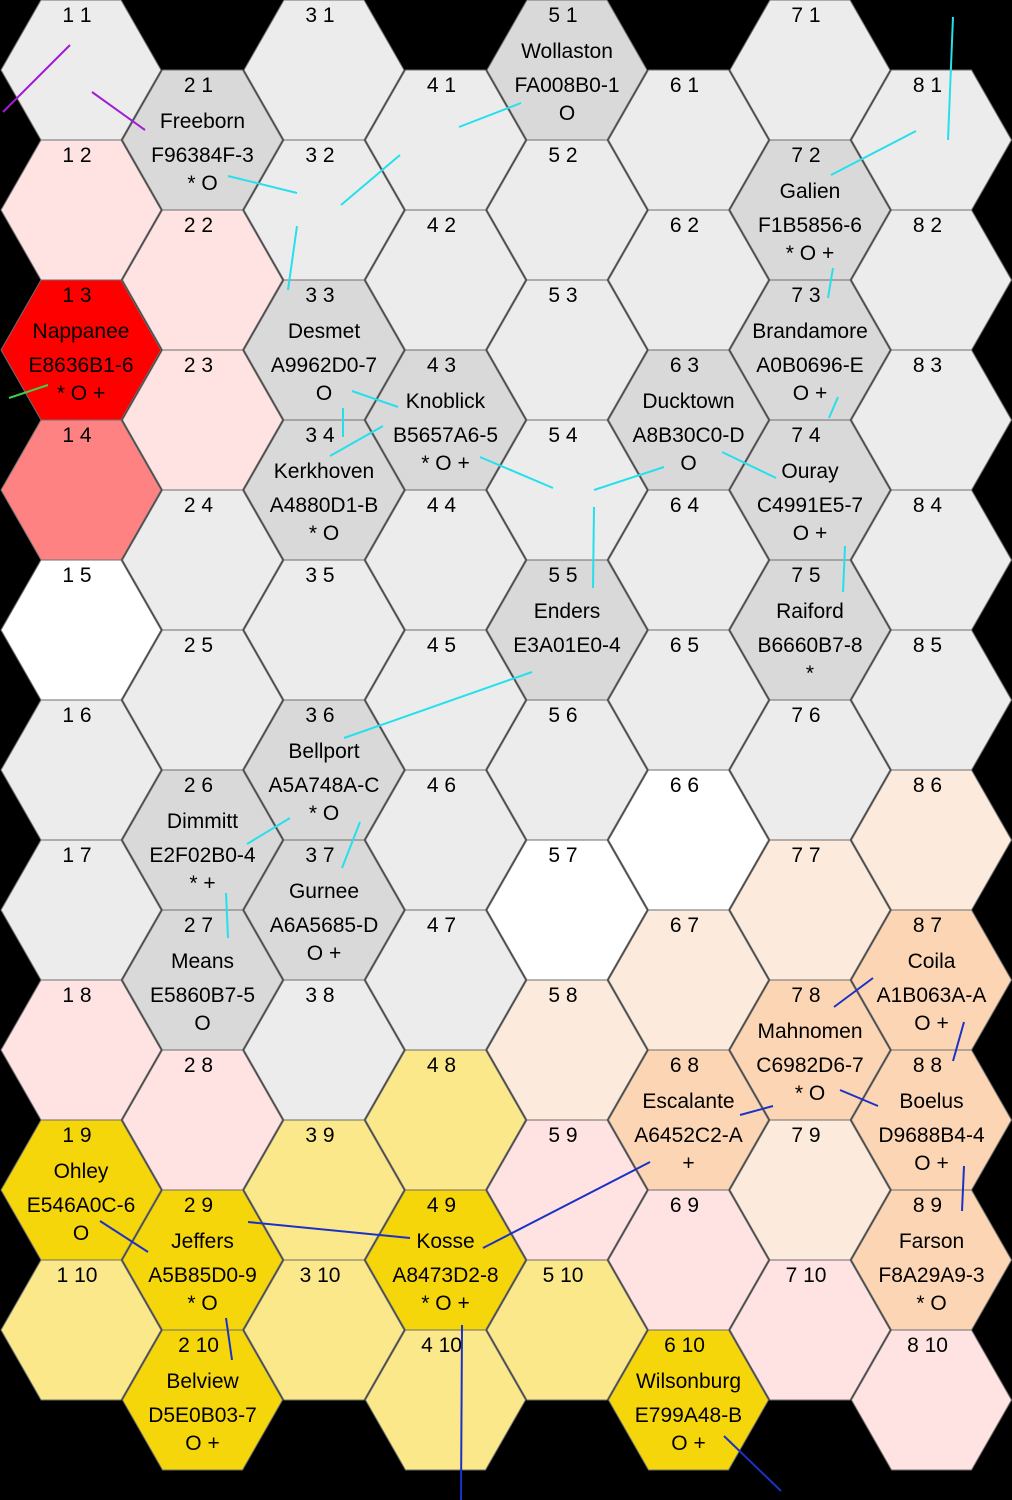 Image resolution: width=1012 pixels, height=1500 pixels. Describe the element at coordinates (202, 1241) in the screenshot. I see `world-name: Jeffers` at that location.